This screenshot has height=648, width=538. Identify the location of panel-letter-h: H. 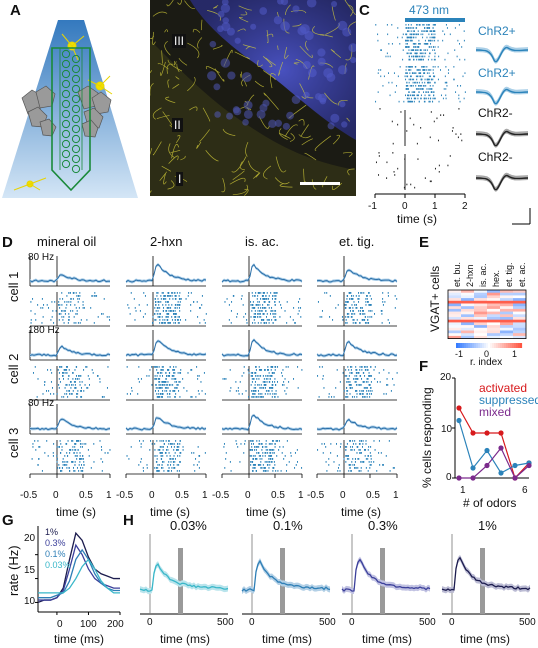
(128, 520).